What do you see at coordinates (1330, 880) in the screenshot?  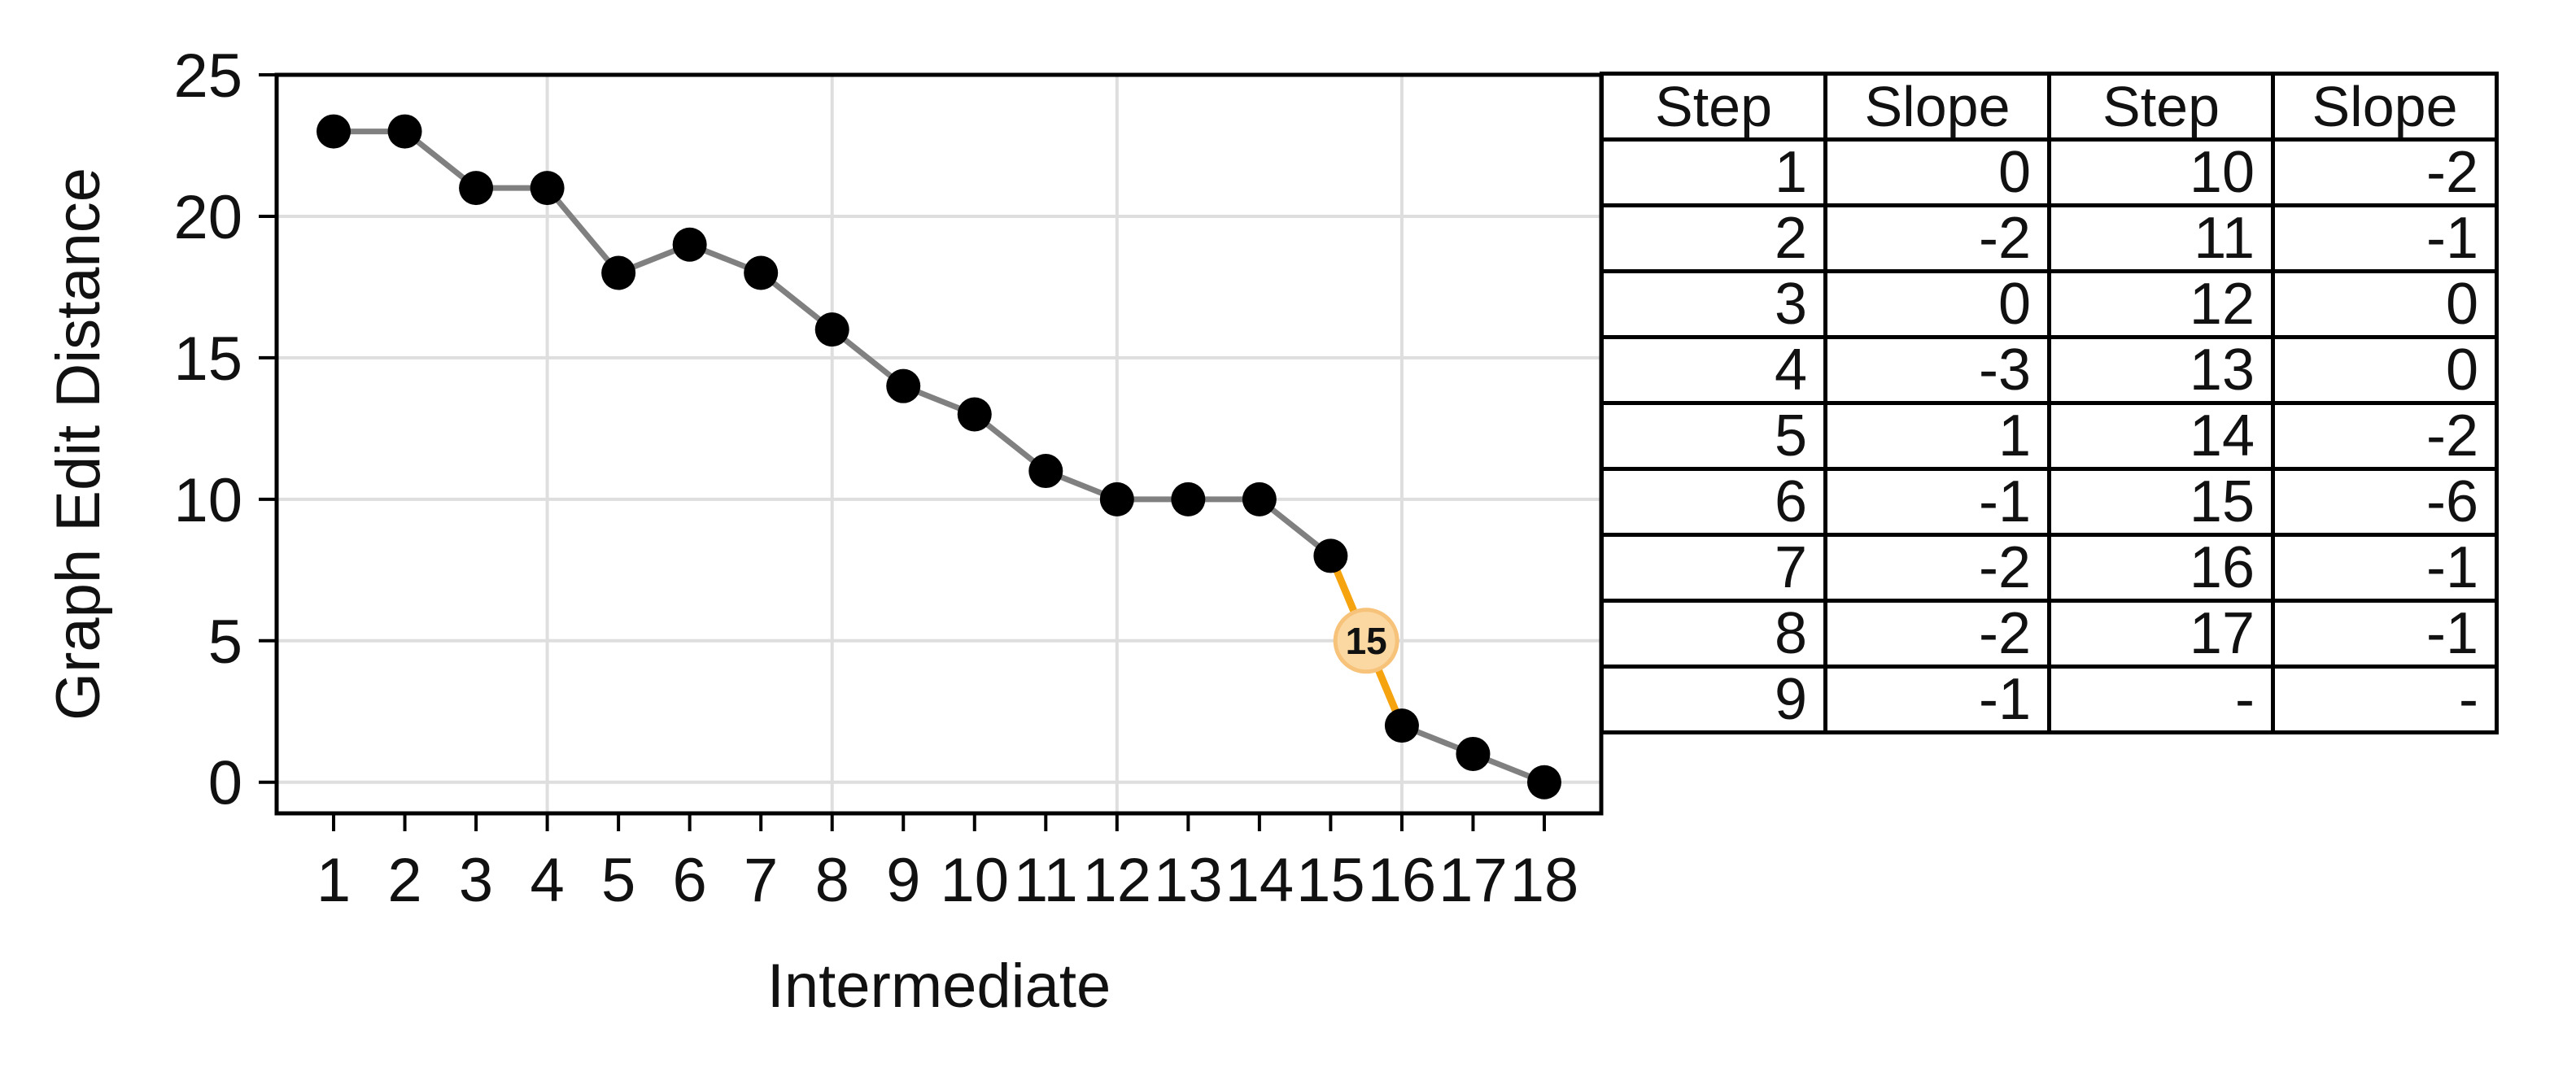 I see `x-tick-label: 15` at bounding box center [1330, 880].